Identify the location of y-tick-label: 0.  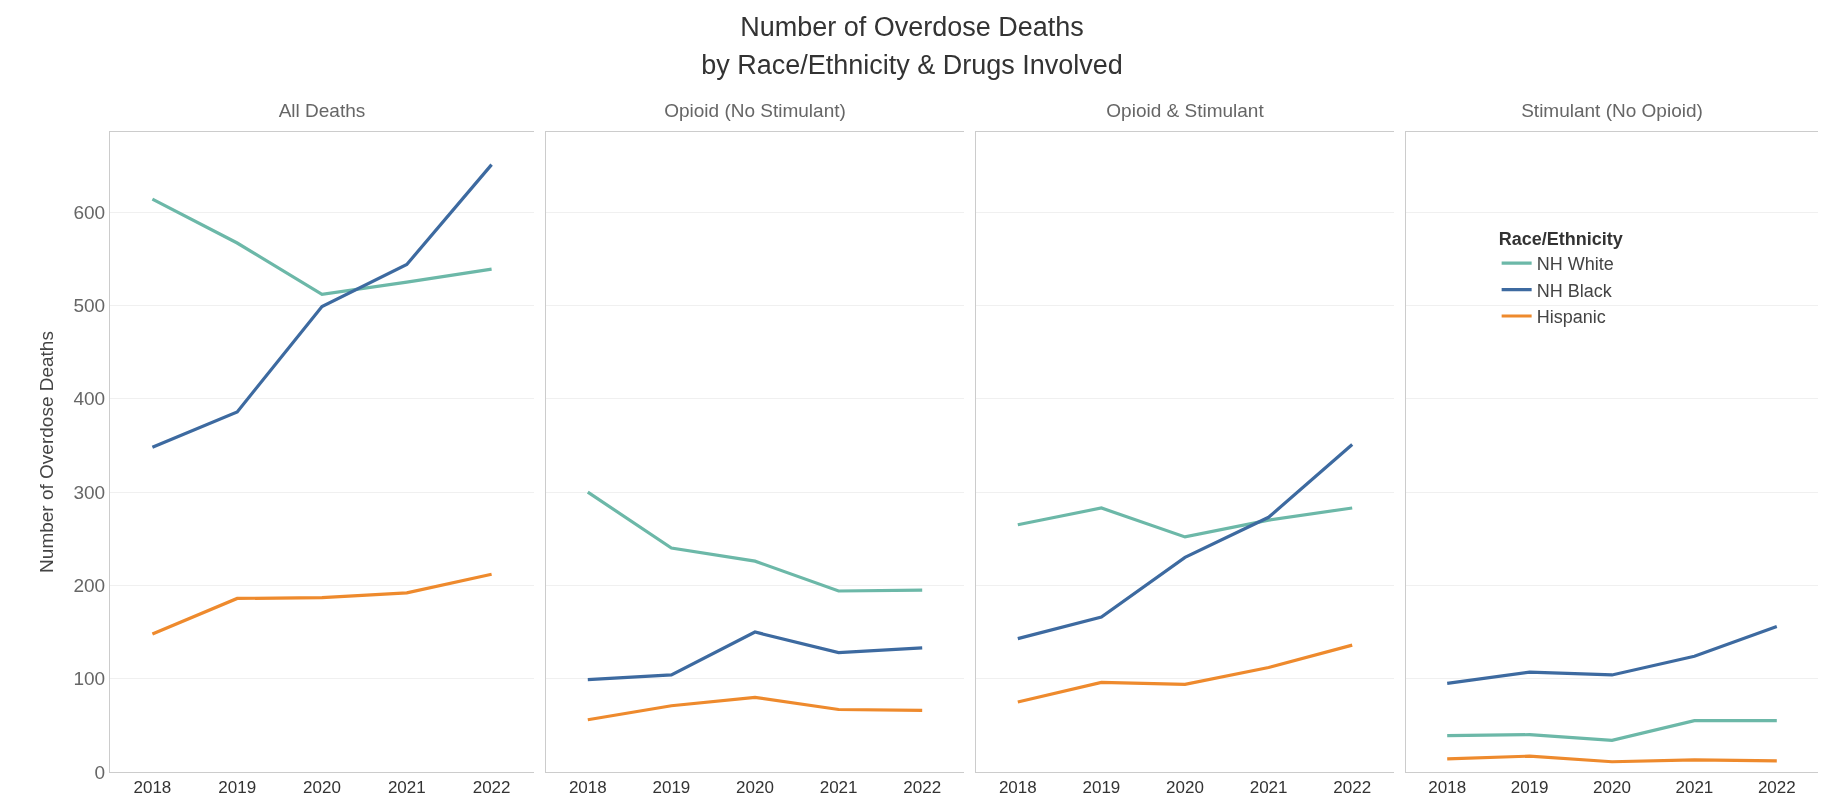
(100, 772).